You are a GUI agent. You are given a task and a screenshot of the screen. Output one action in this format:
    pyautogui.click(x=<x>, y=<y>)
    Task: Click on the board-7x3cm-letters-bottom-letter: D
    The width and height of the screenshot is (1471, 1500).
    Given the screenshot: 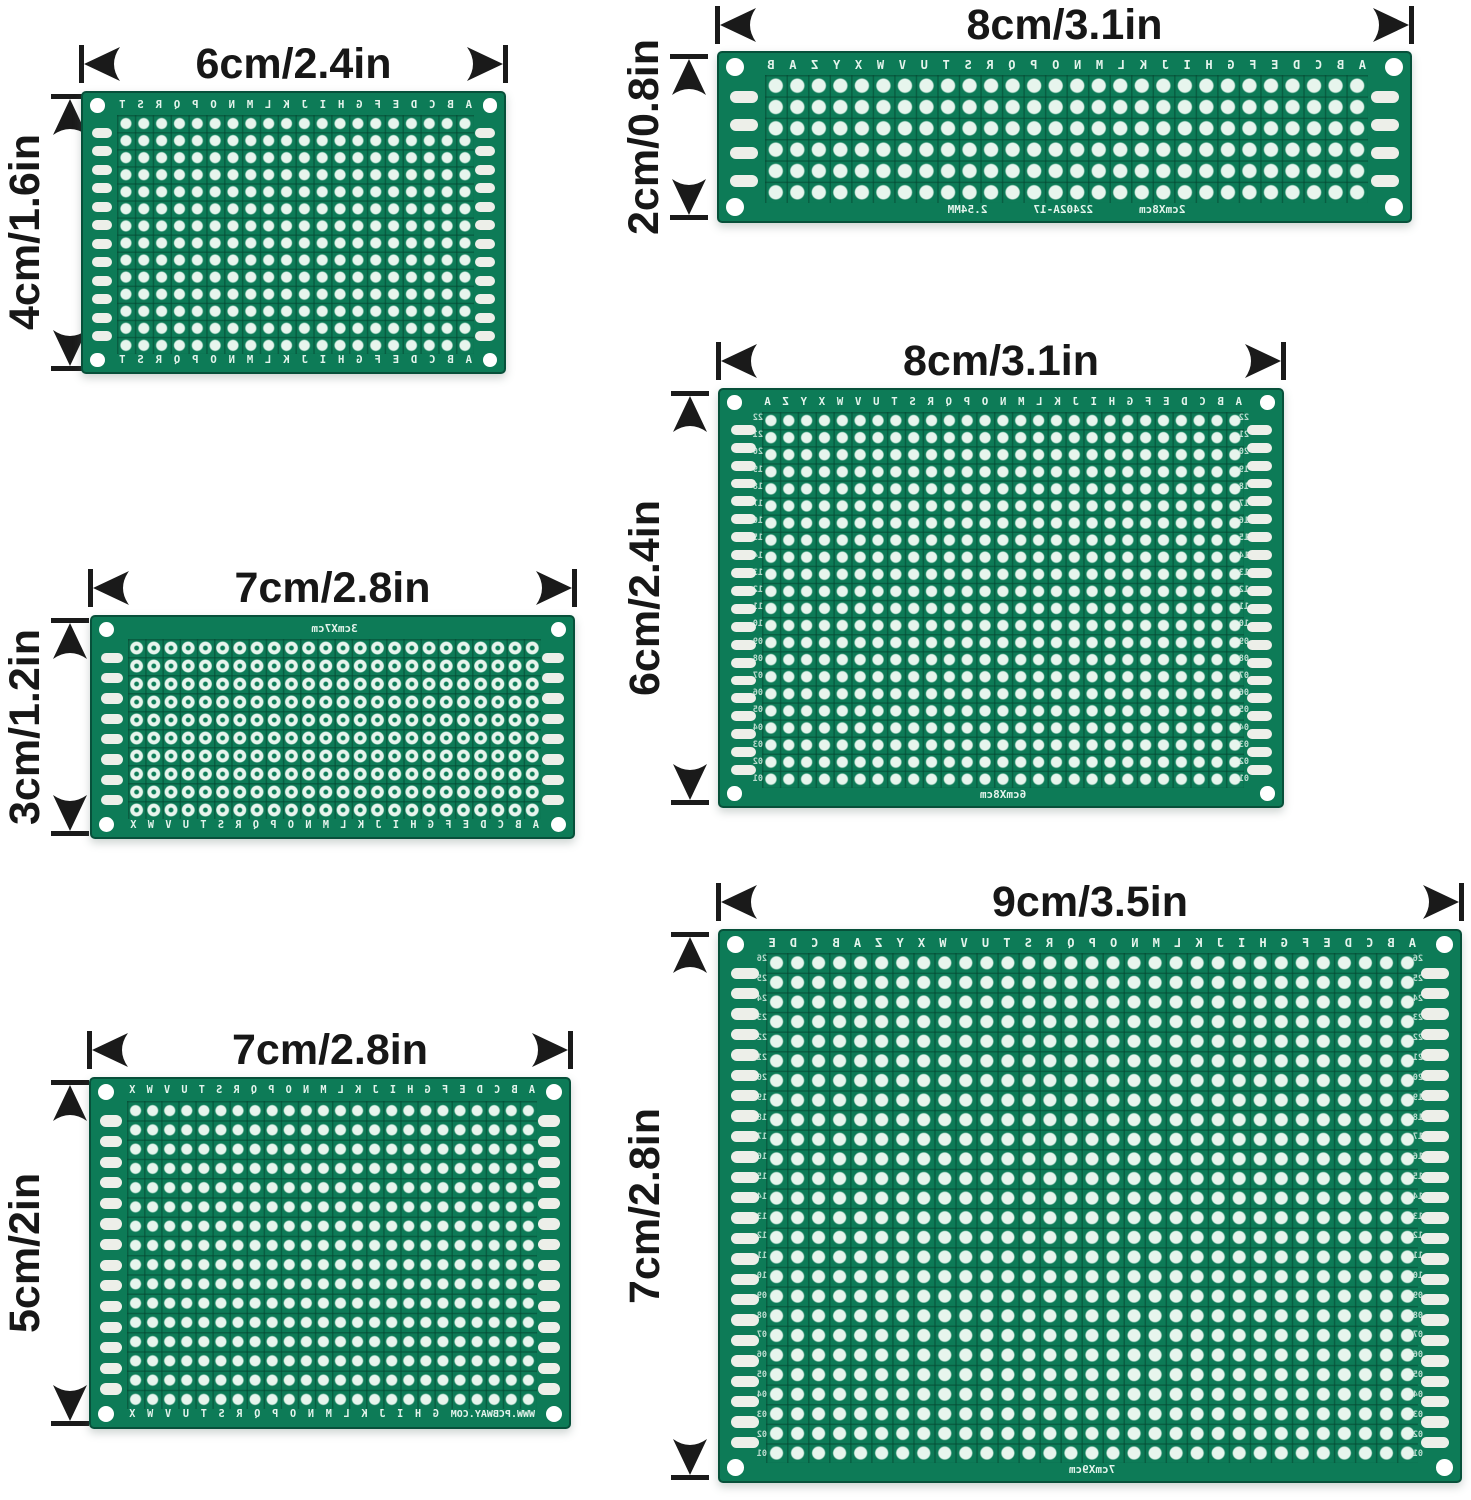 What is the action you would take?
    pyautogui.click(x=483, y=824)
    